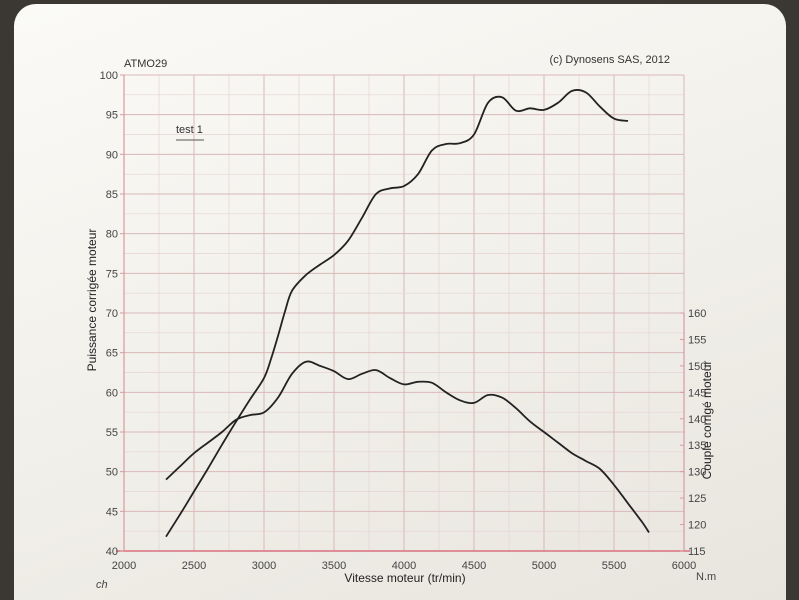  What do you see at coordinates (706, 577) in the screenshot?
I see `right-unit: N.m` at bounding box center [706, 577].